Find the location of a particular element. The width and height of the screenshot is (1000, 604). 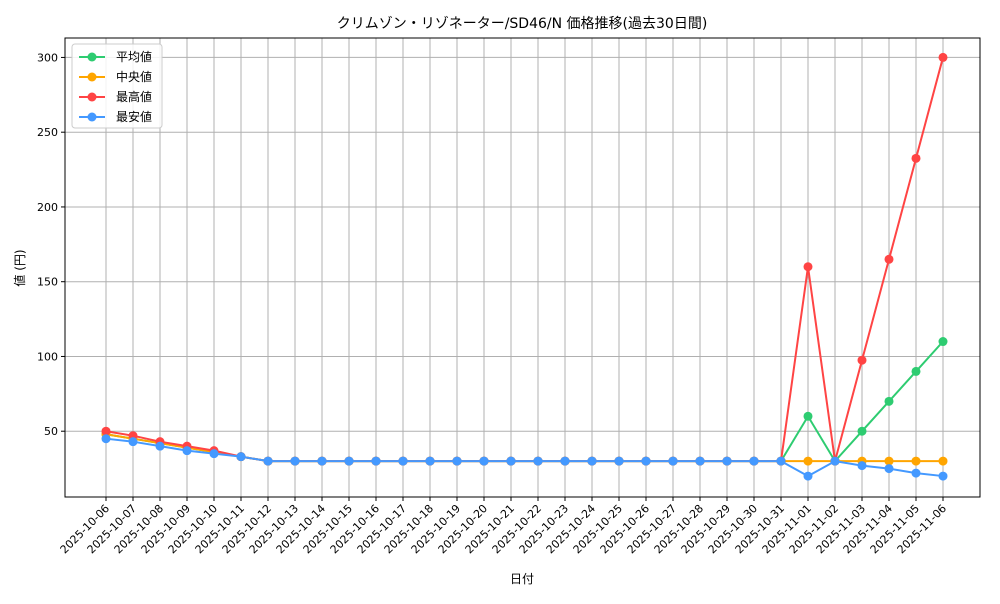

y-tick-label: 300 is located at coordinates (47, 57).